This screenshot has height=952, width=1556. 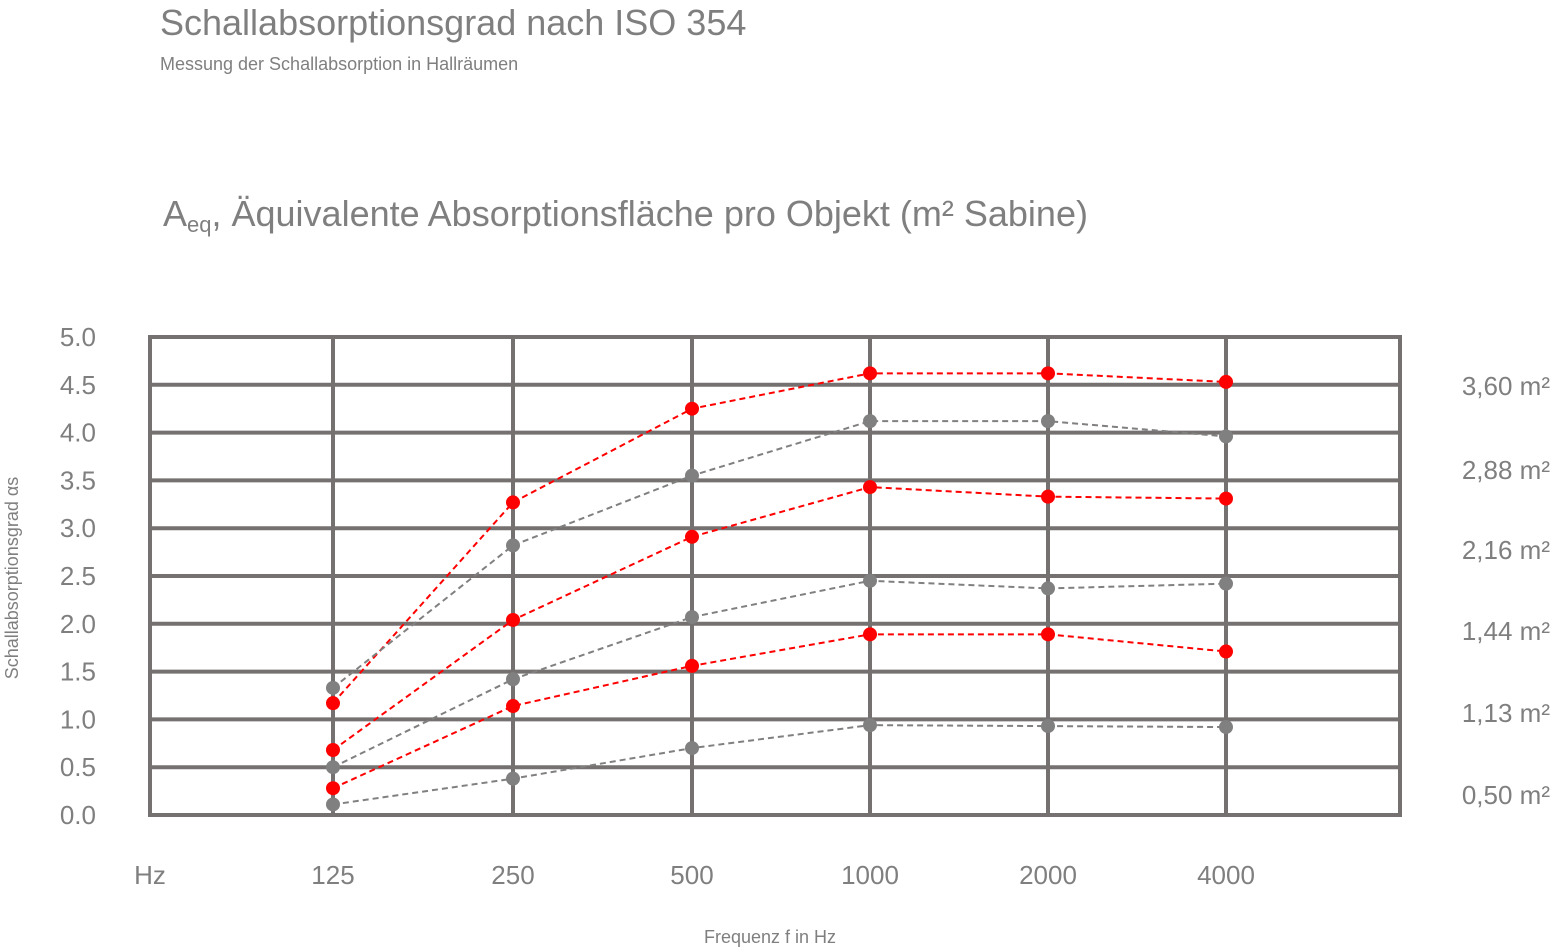 I want to click on x-axis-title: Frequenz f in Hz, so click(x=770, y=937).